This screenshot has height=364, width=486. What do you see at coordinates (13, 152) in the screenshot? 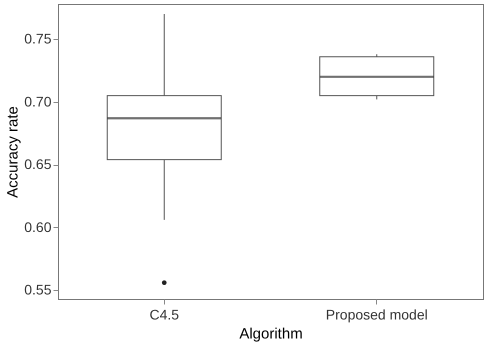
I see `y-axis-title: Accuracy rate` at bounding box center [13, 152].